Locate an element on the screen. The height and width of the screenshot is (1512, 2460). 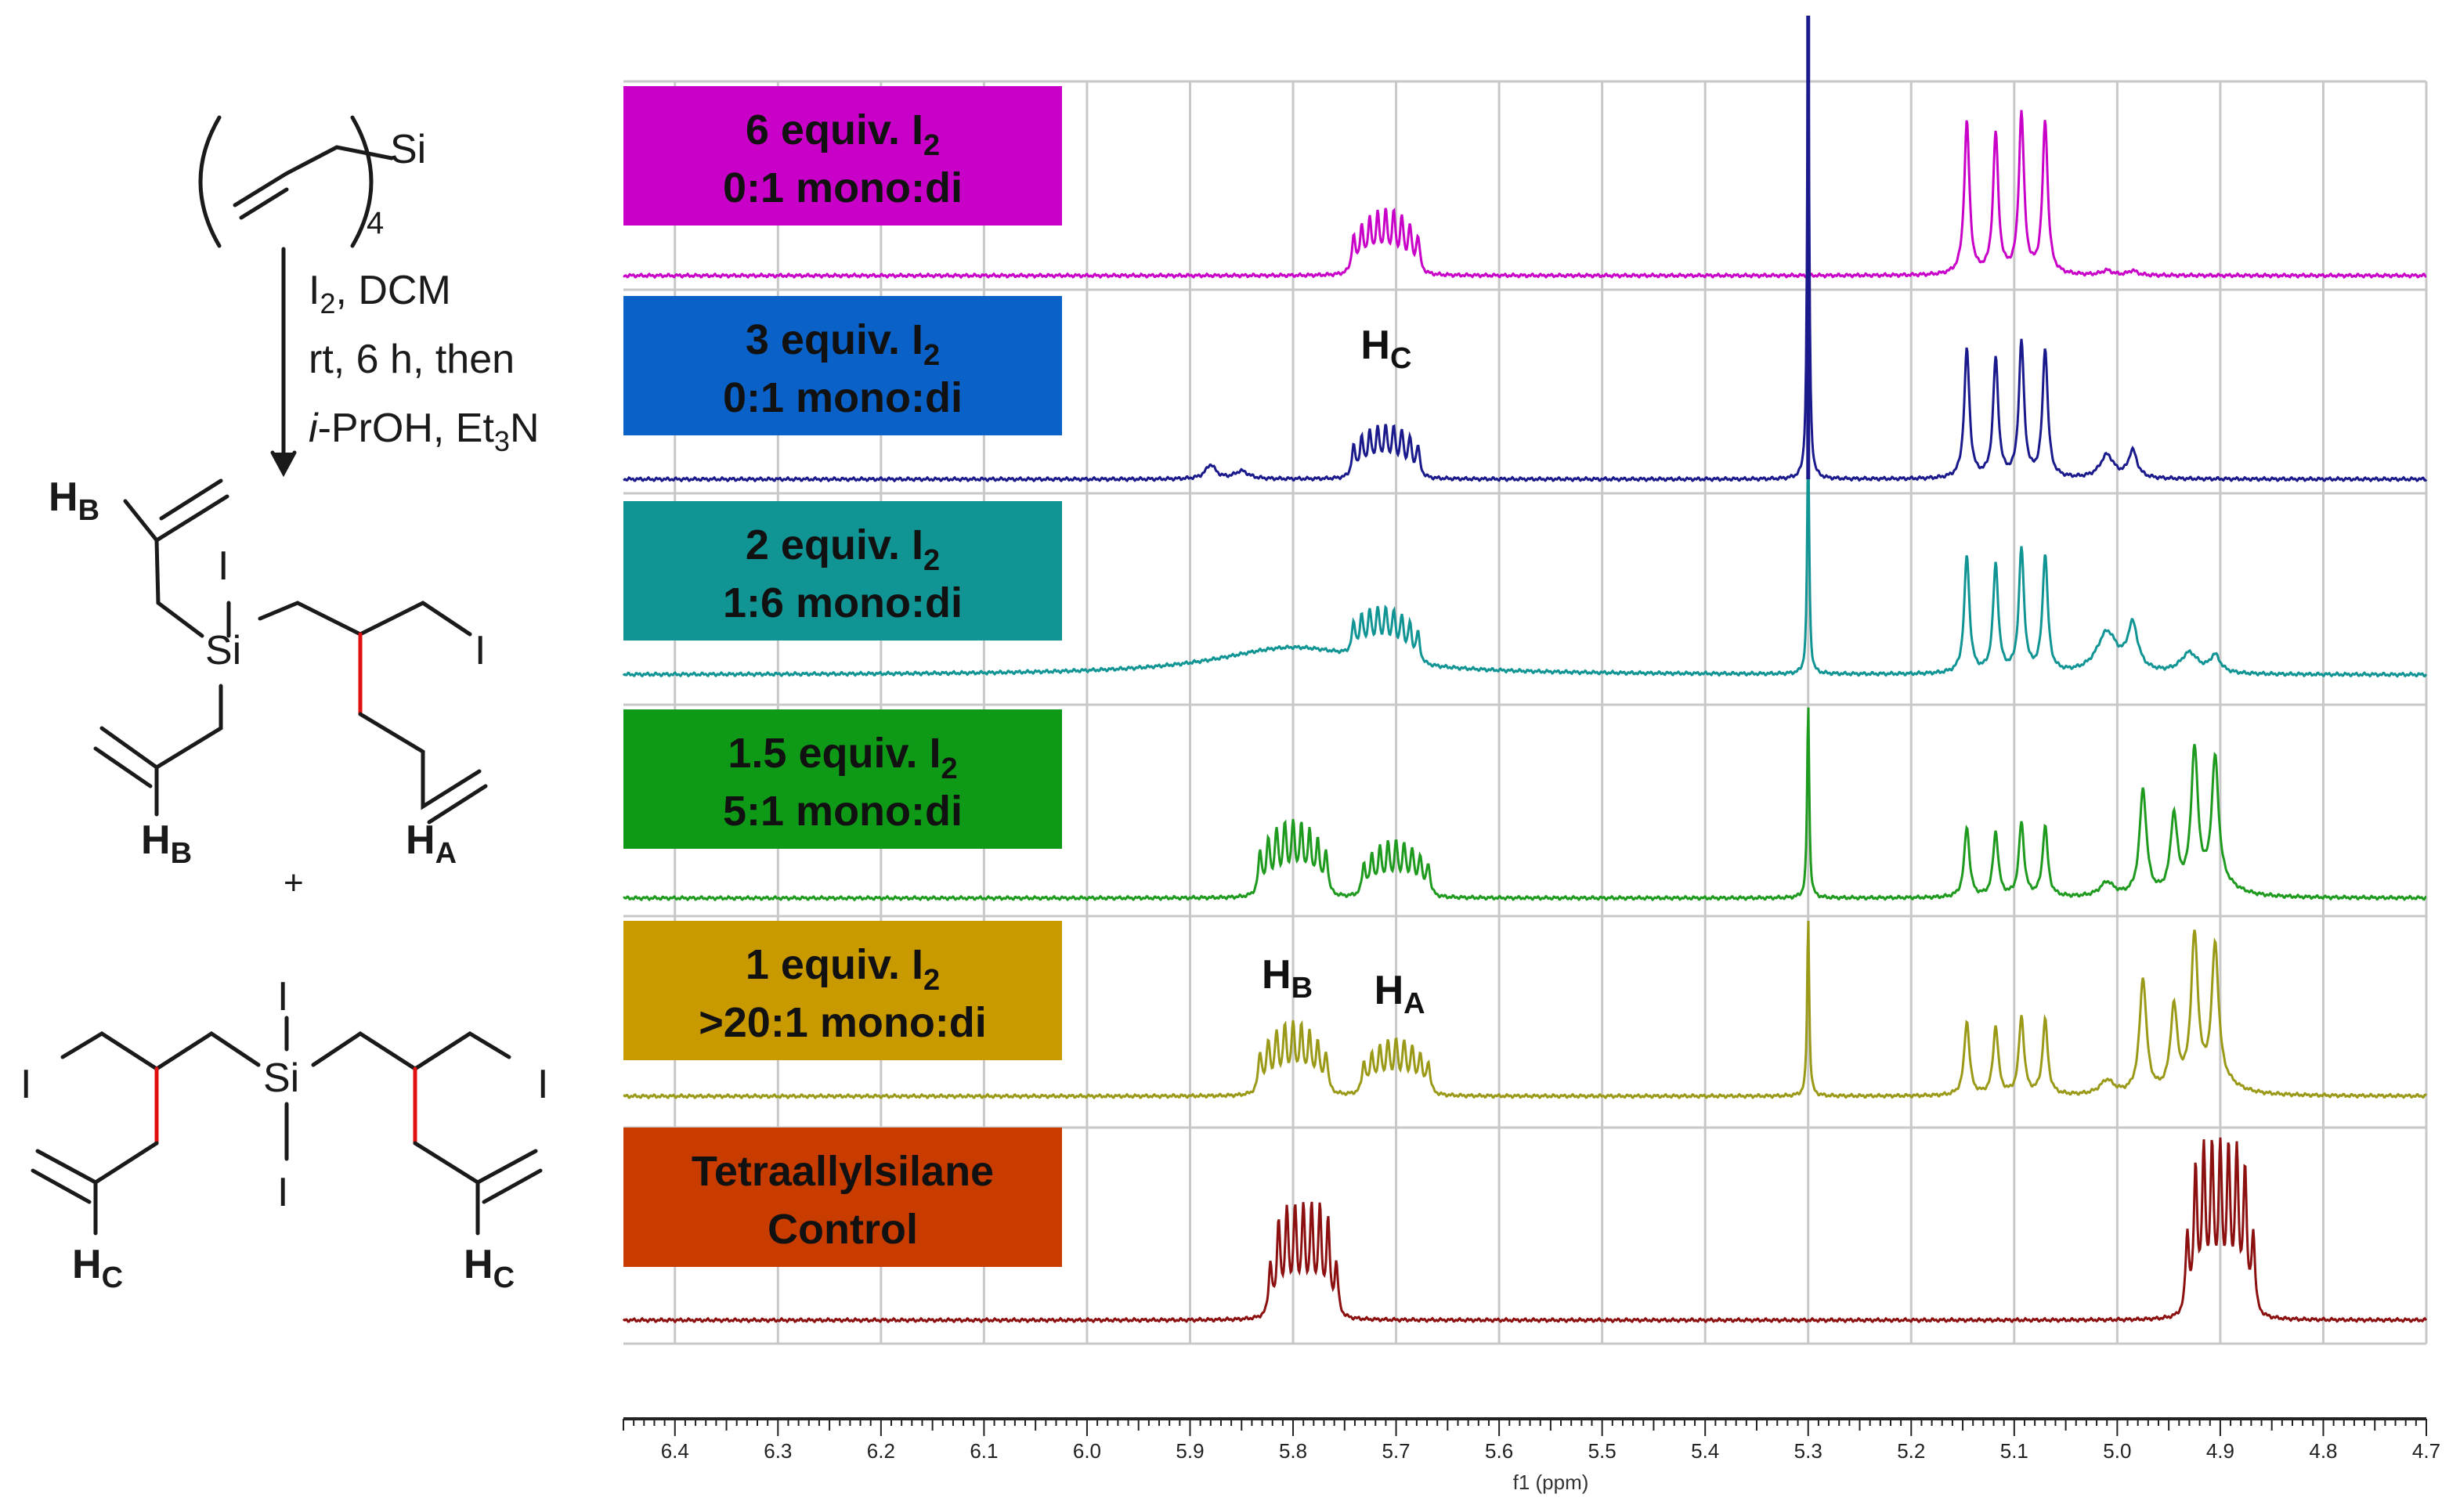
di-hc-right-label: HC is located at coordinates (489, 1268).